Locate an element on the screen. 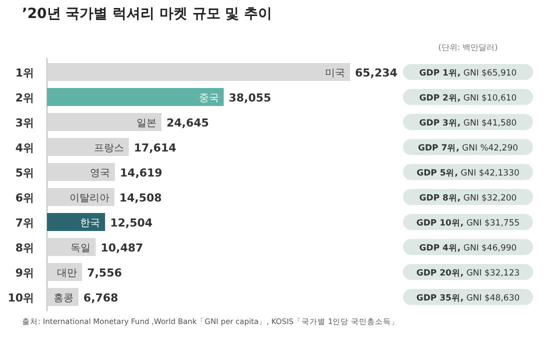  text: GDP 5위, GNI $42,1330 is located at coordinates (468, 173).